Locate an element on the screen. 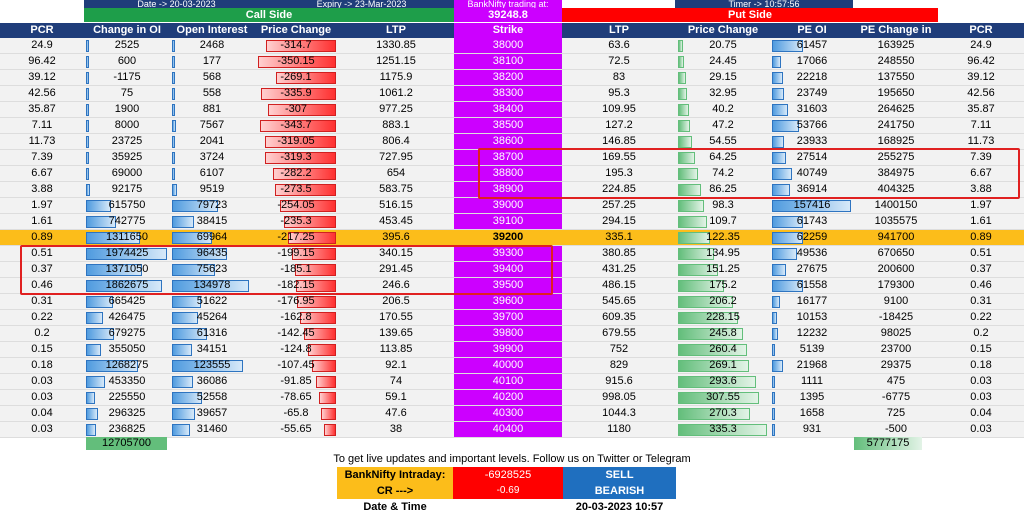 The width and height of the screenshot is (1024, 515). ce-price-change-cell: -124.8 is located at coordinates (296, 349).